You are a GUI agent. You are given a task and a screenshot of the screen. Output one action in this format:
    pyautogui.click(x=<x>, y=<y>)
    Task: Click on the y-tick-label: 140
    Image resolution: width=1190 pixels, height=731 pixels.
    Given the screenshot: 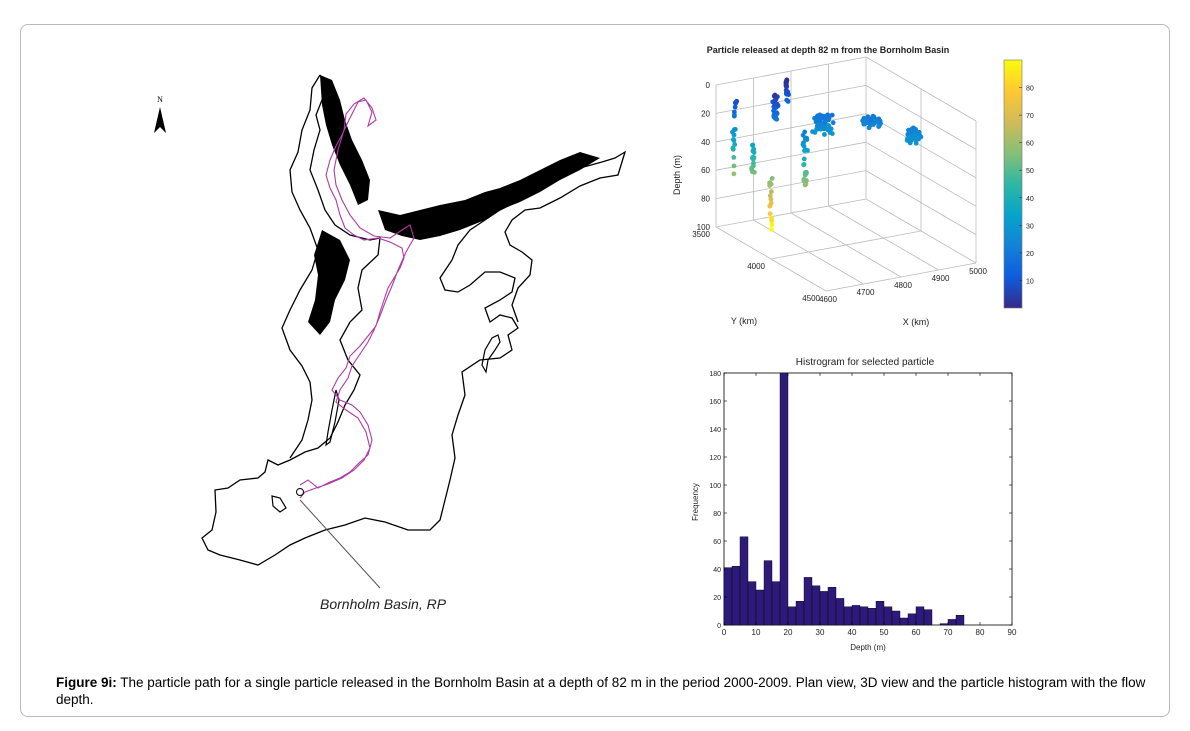 What is the action you would take?
    pyautogui.click(x=715, y=430)
    